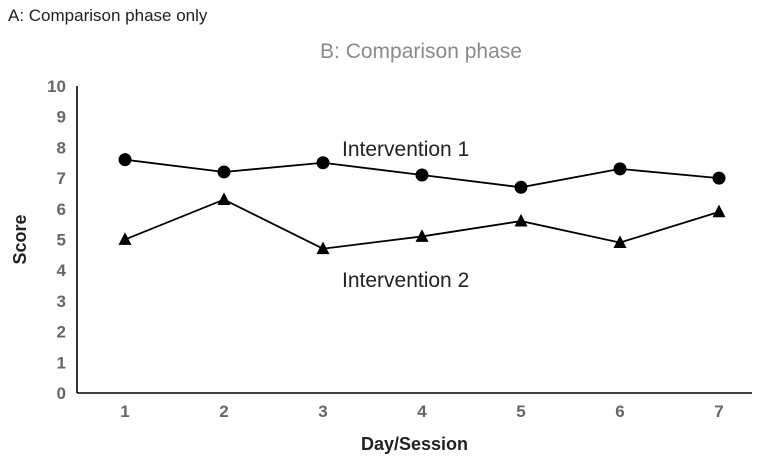  What do you see at coordinates (421, 51) in the screenshot?
I see `chart-title: B: Comparison phase` at bounding box center [421, 51].